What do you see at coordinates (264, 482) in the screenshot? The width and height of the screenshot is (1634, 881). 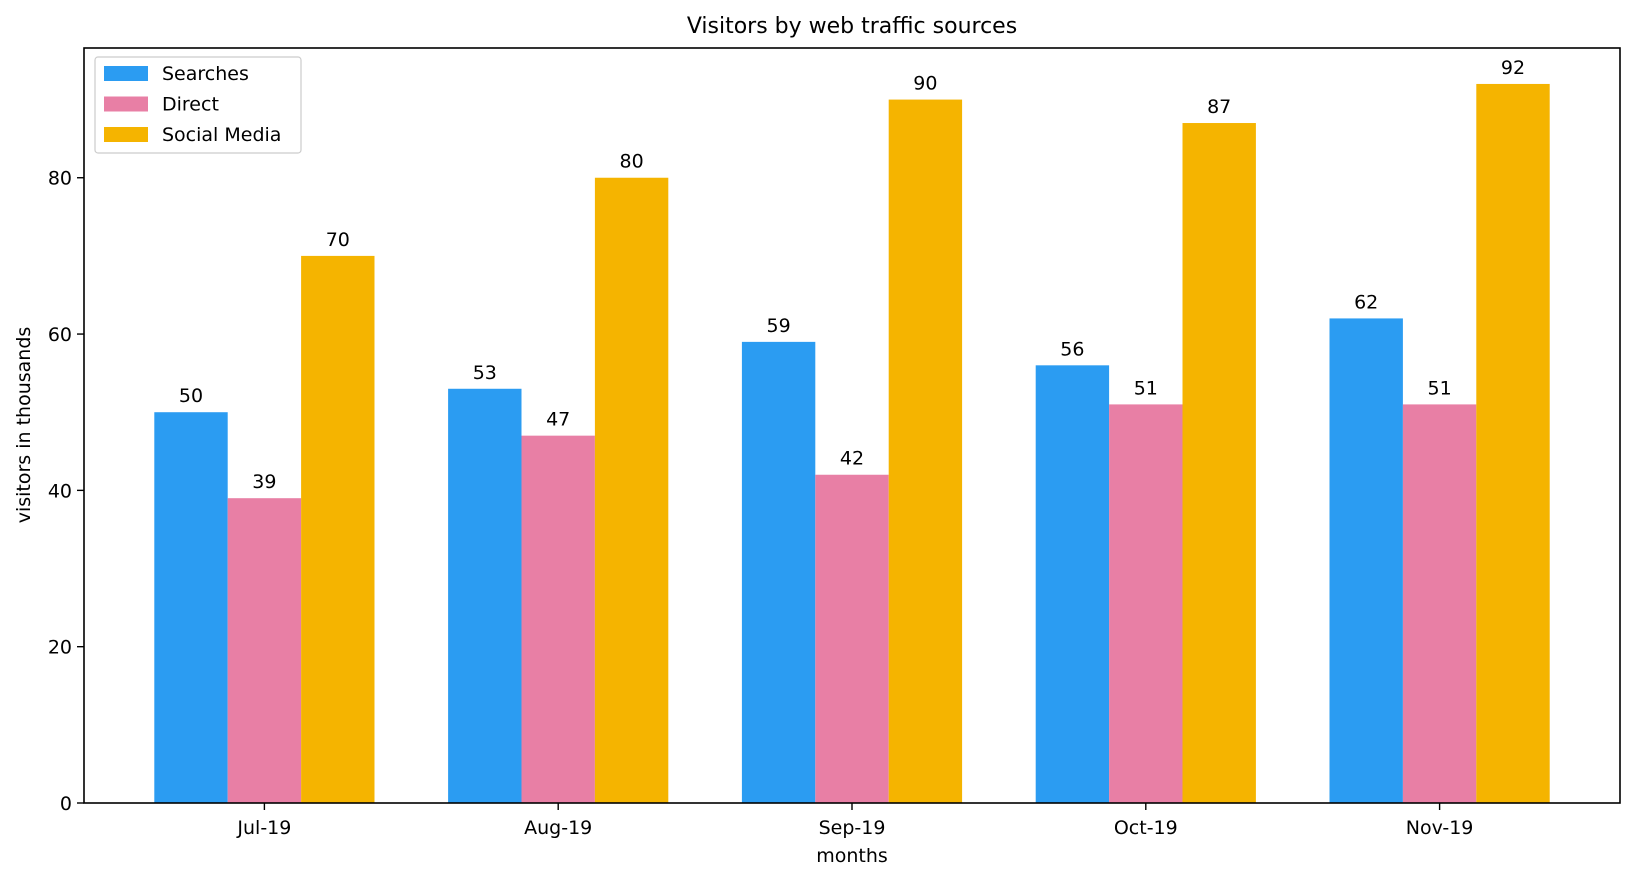 I see `data-label: 39` at bounding box center [264, 482].